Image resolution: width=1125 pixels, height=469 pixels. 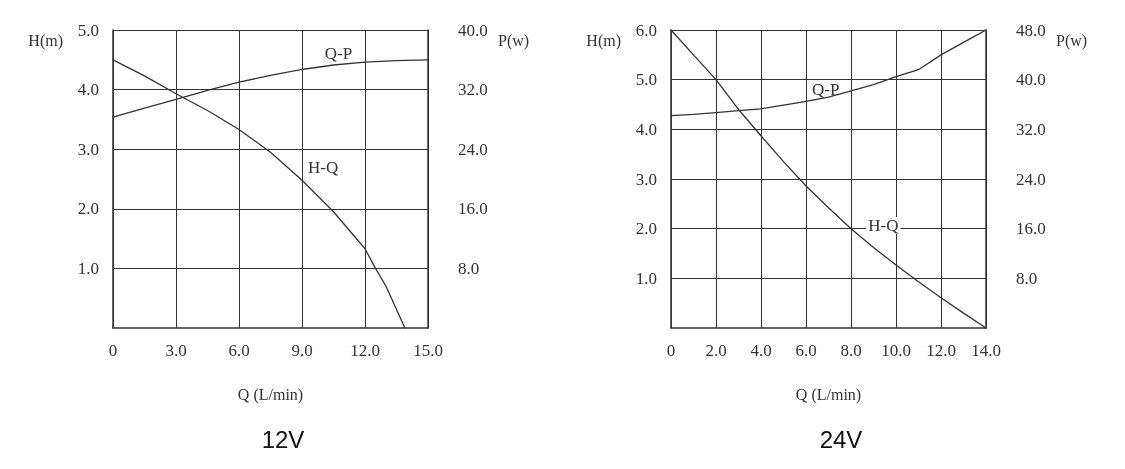 I want to click on x-tick-label: 3.0, so click(x=176, y=350).